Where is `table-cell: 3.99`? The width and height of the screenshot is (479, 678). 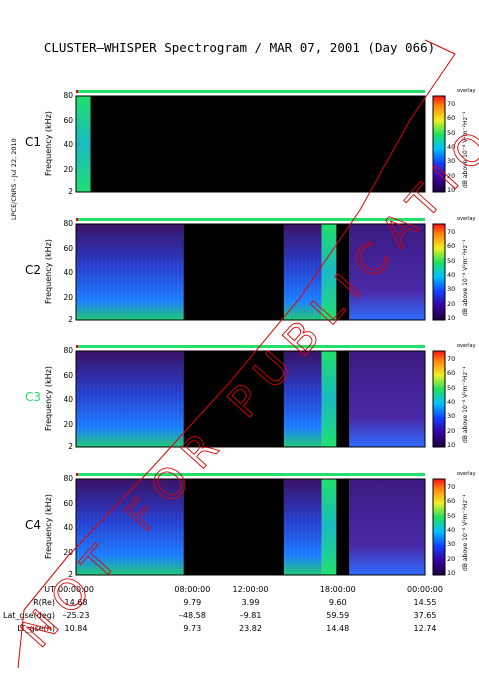
table-cell: 3.99 is located at coordinates (250, 602).